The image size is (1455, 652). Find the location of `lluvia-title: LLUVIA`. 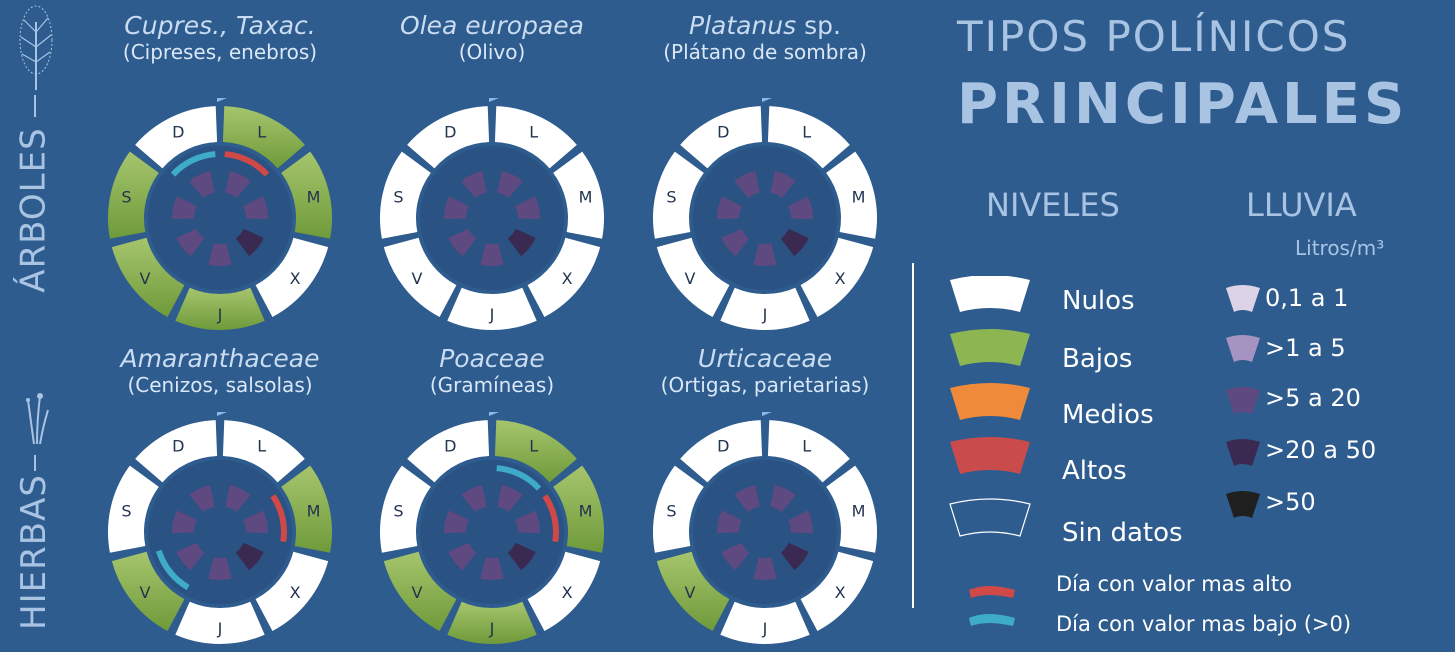

lluvia-title: LLUVIA is located at coordinates (1301, 205).